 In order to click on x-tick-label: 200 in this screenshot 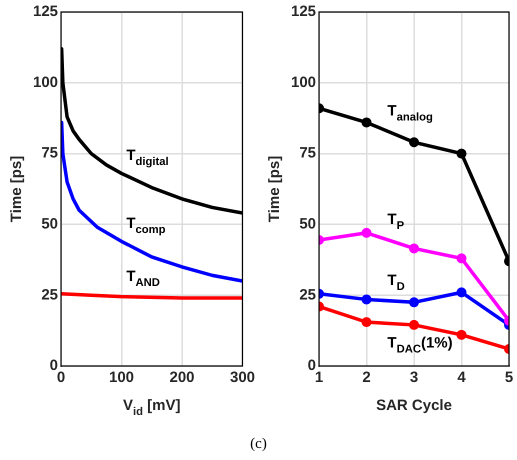, I will do `click(182, 377)`.